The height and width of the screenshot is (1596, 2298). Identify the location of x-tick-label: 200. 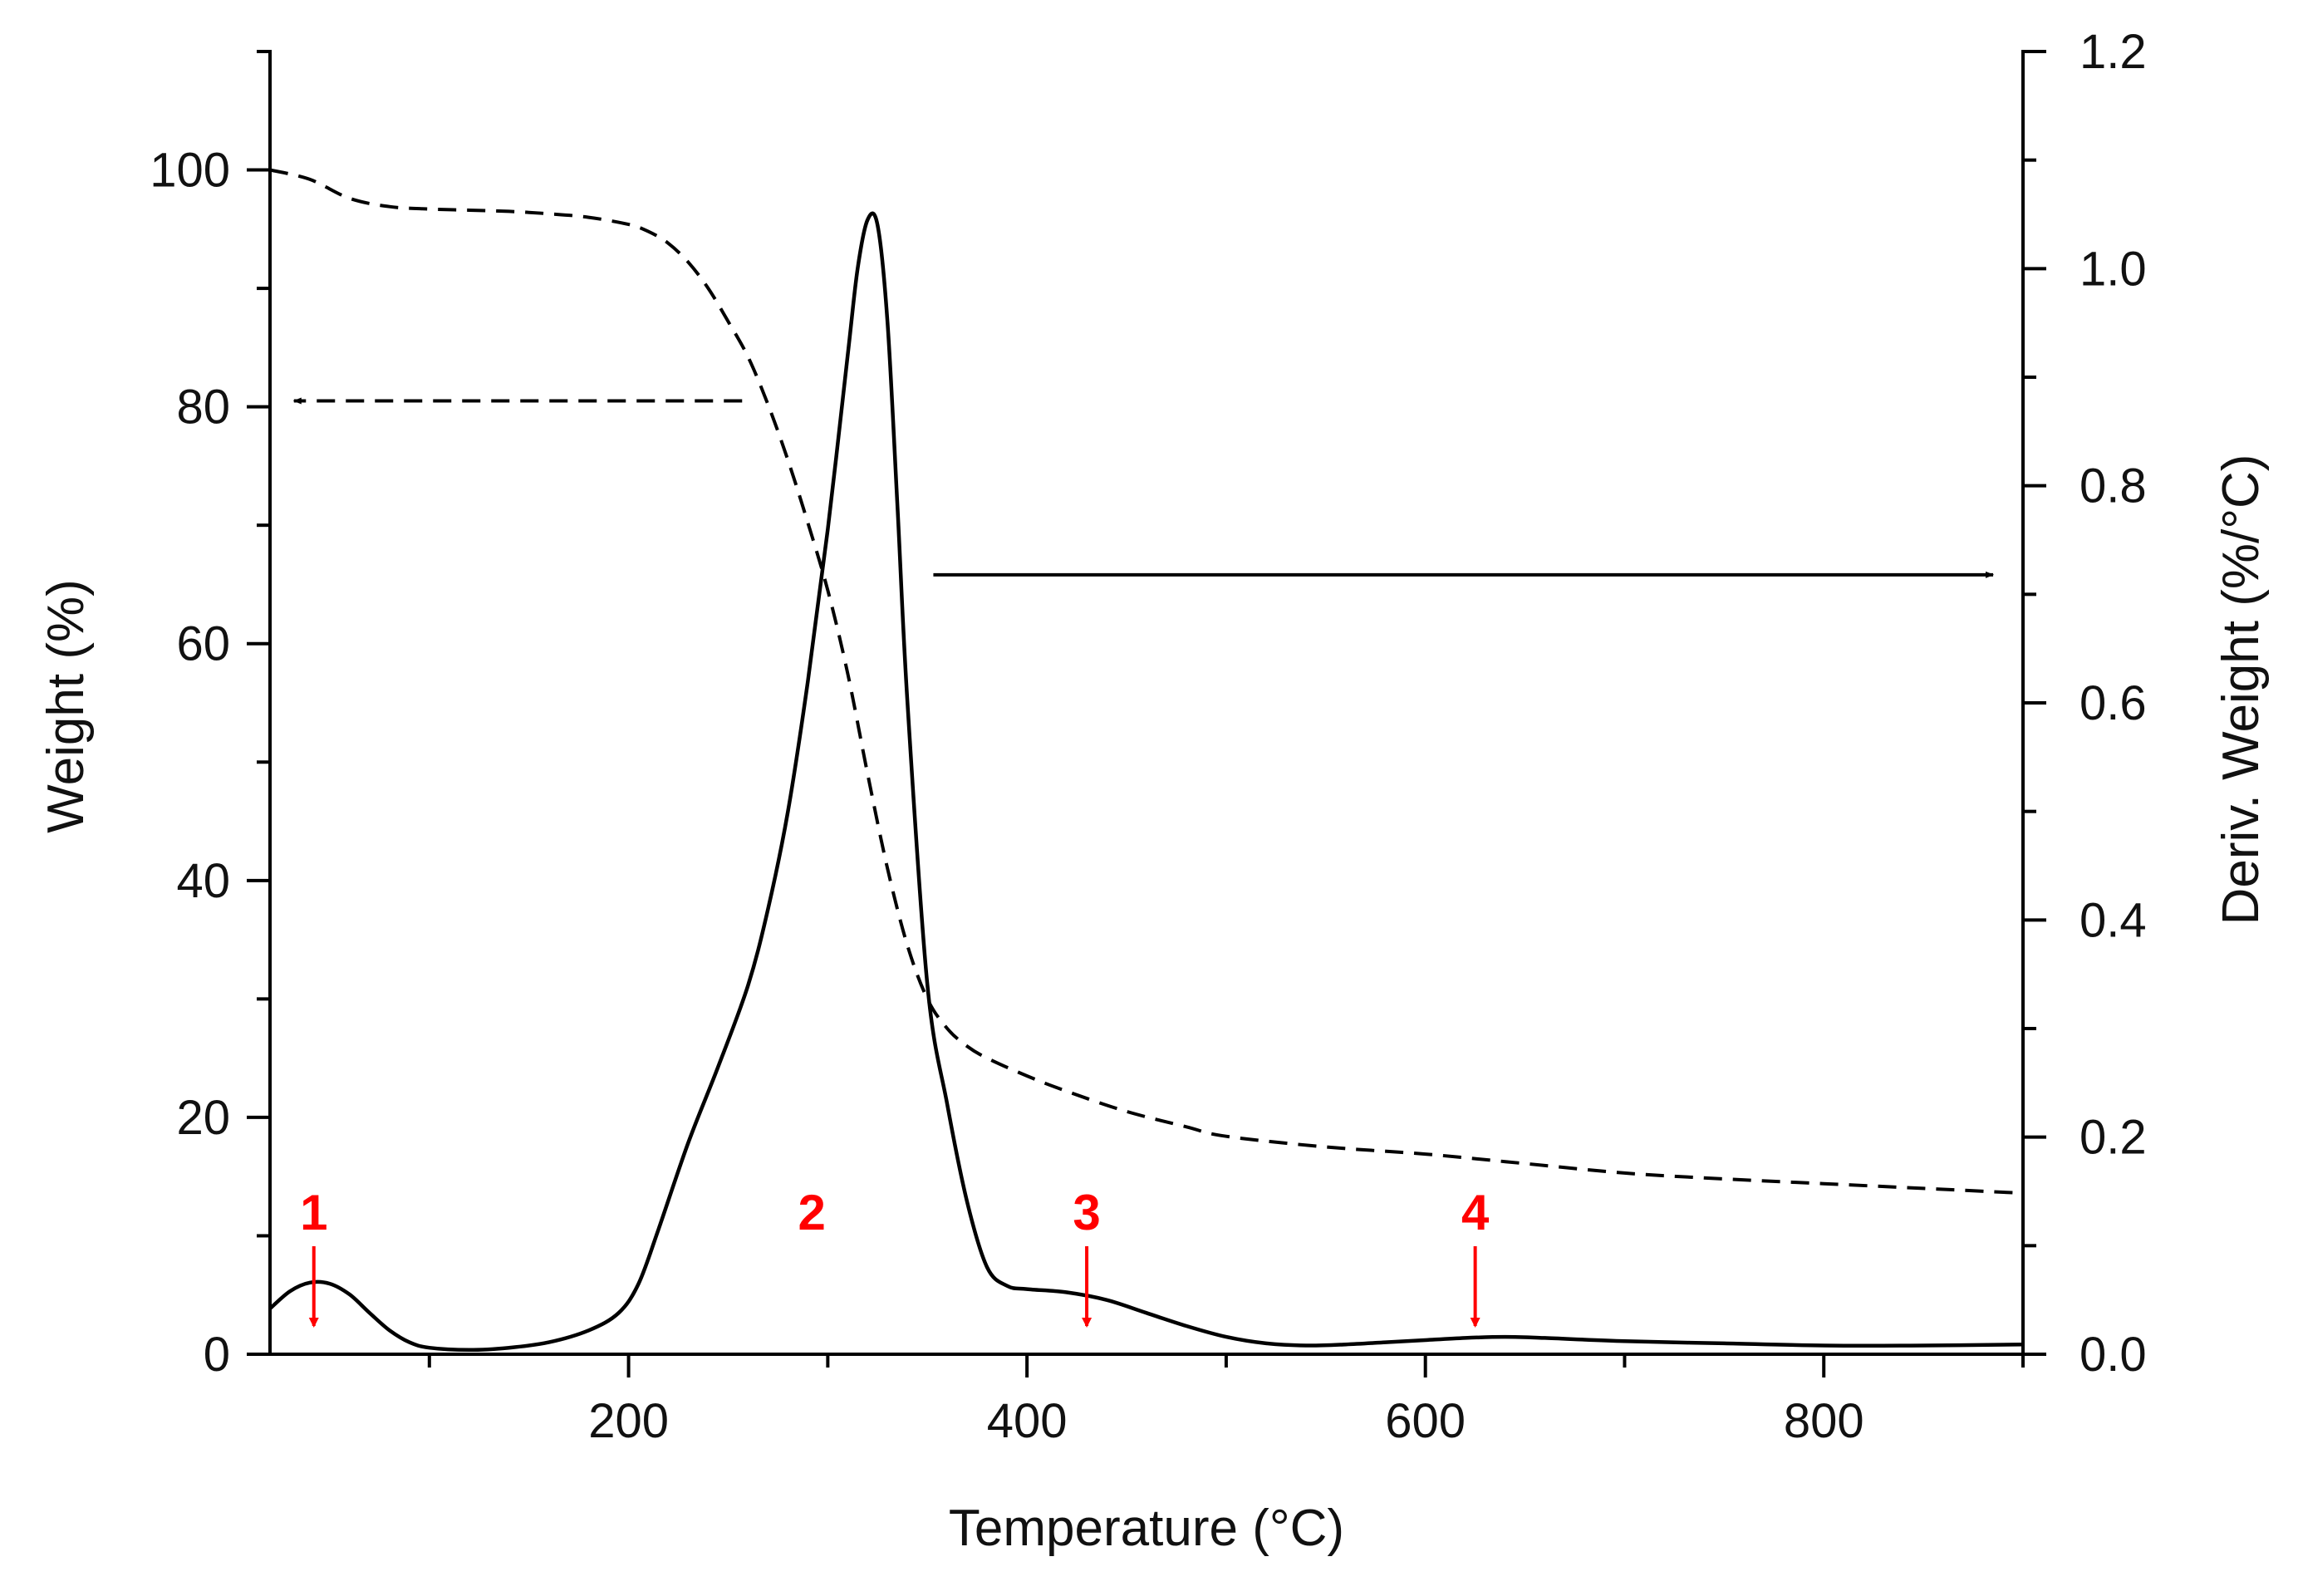
(628, 1421).